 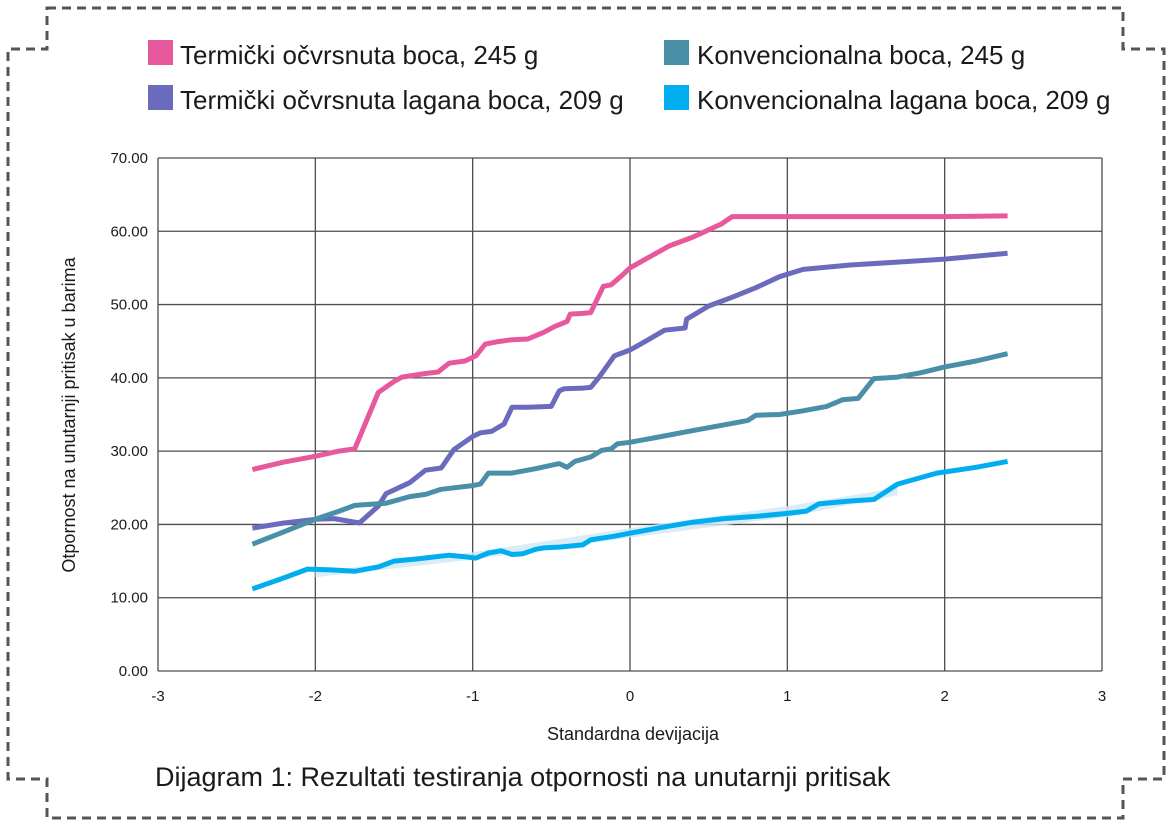 I want to click on legend-label-2: Konvencionalna boca, 245 g, so click(x=861, y=55).